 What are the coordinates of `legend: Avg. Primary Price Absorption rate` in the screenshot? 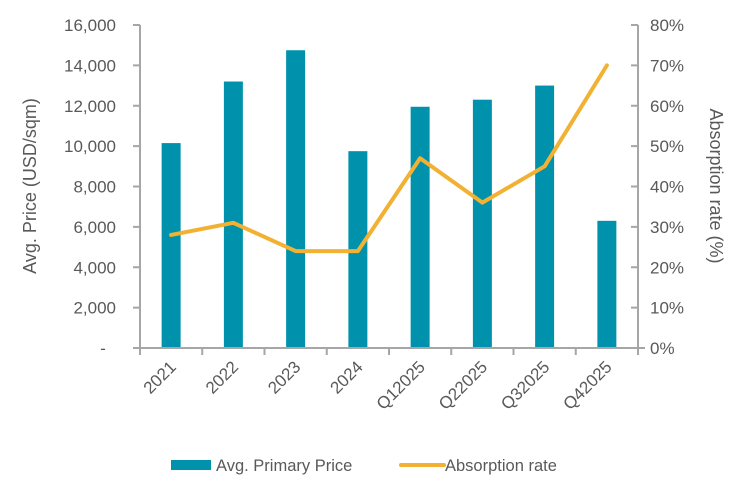 It's located at (364, 466).